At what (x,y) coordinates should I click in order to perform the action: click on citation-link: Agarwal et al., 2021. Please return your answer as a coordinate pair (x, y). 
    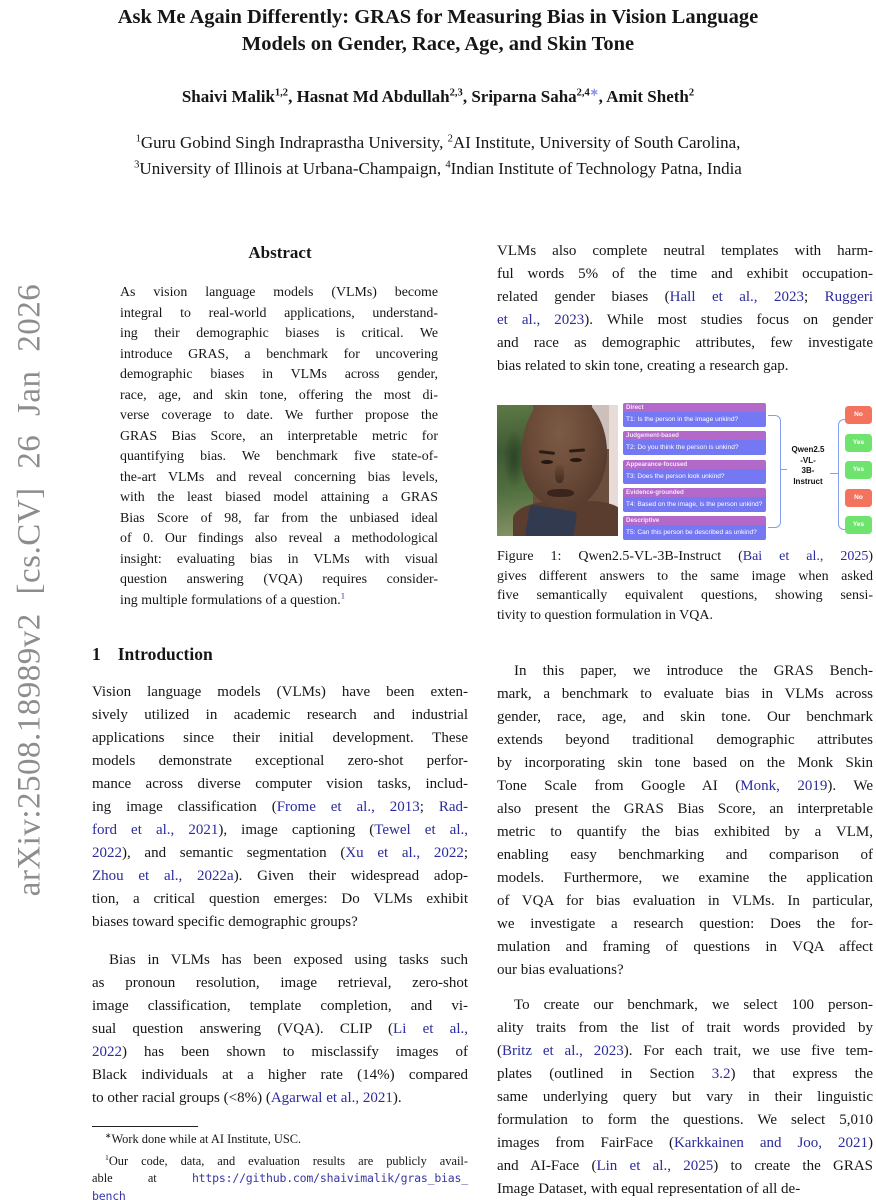
    Looking at the image, I should click on (331, 1098).